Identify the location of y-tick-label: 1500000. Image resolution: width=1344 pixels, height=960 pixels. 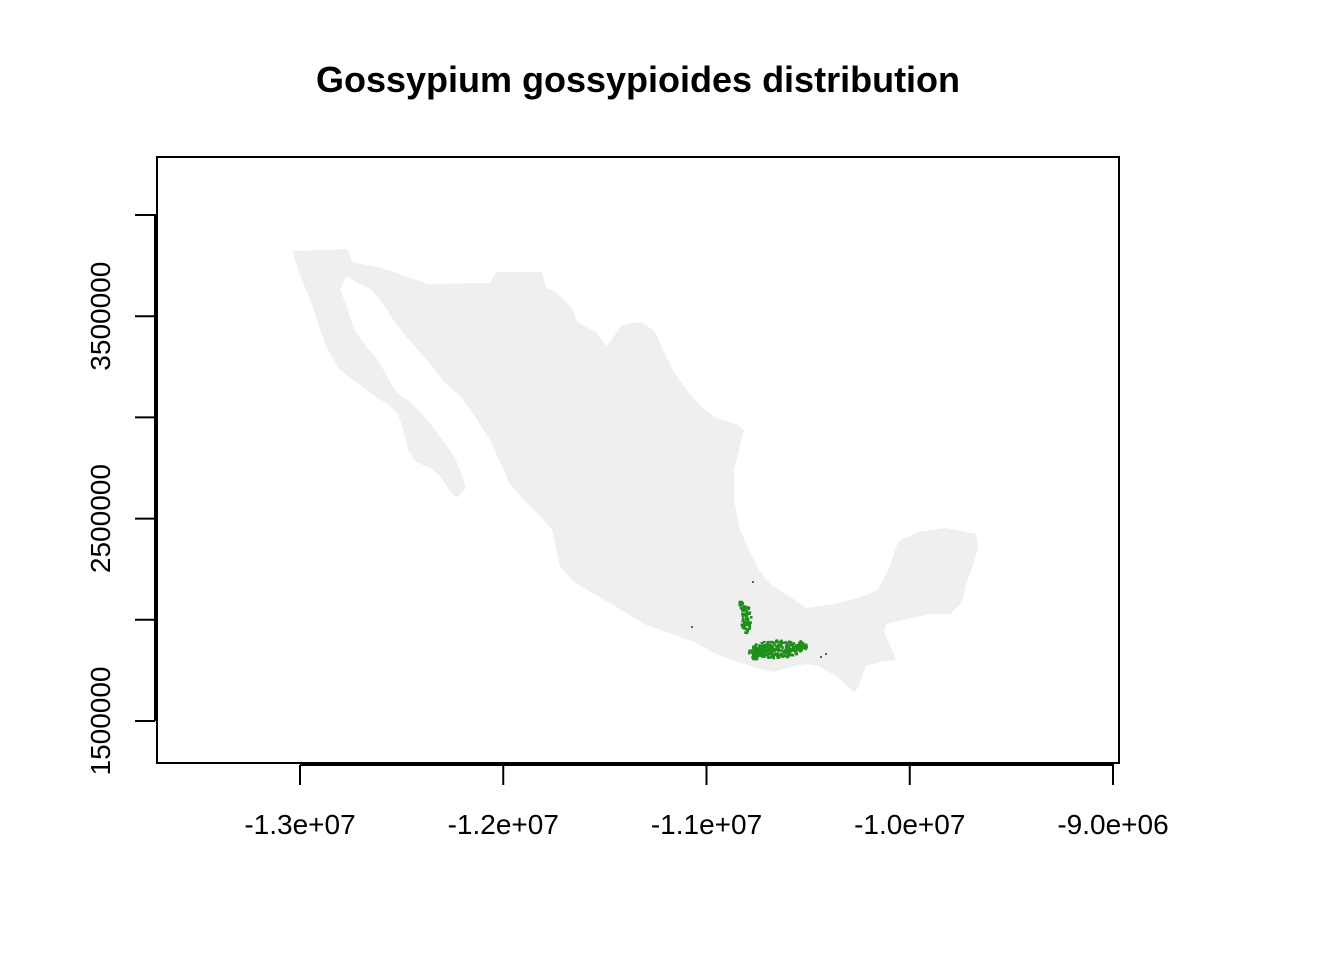
(100, 720).